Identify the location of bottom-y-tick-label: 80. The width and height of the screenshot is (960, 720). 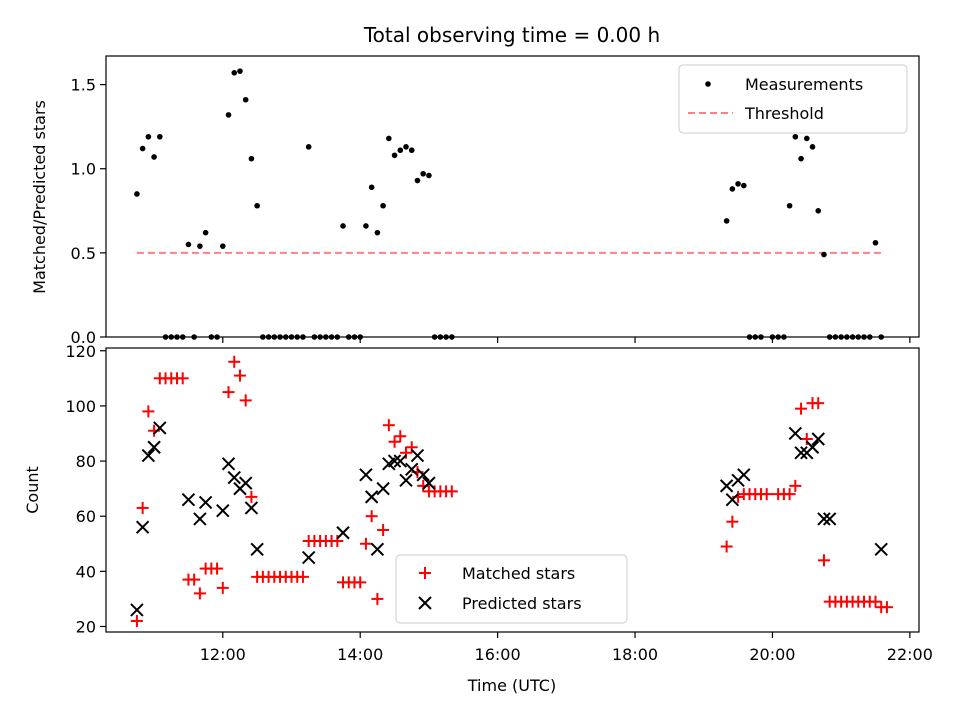
(86, 461).